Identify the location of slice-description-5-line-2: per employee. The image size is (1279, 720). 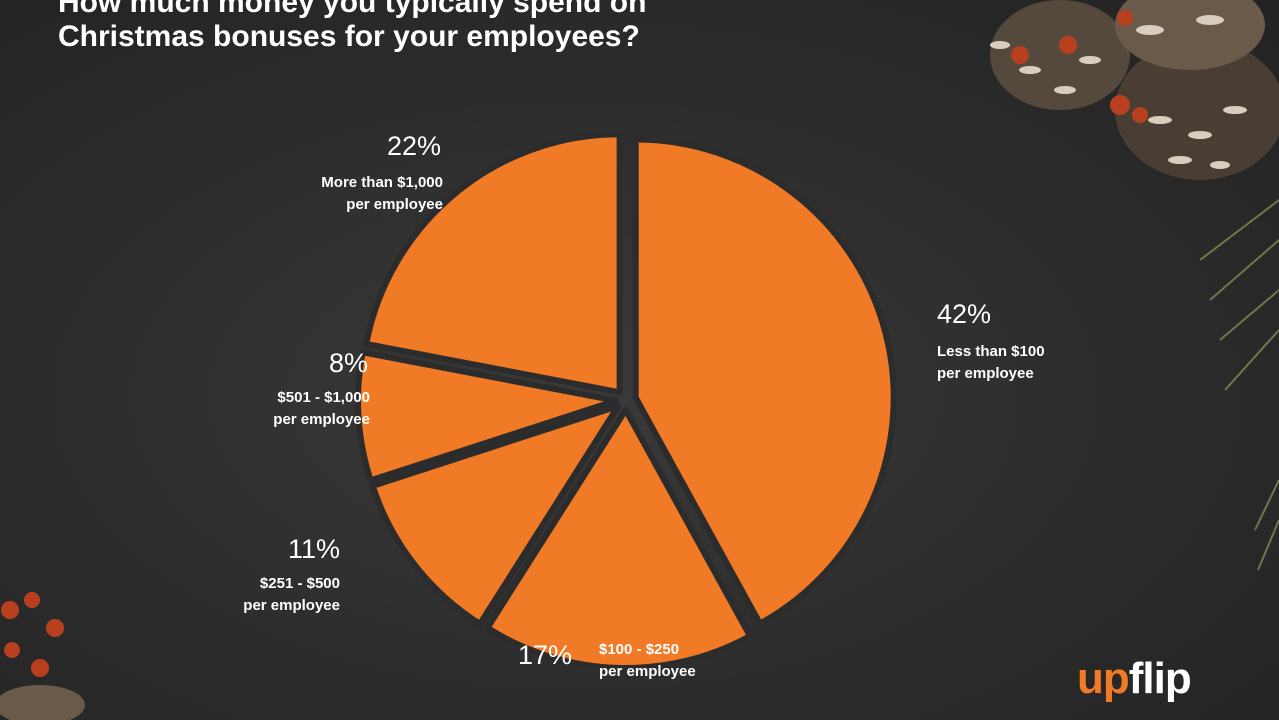
(394, 204).